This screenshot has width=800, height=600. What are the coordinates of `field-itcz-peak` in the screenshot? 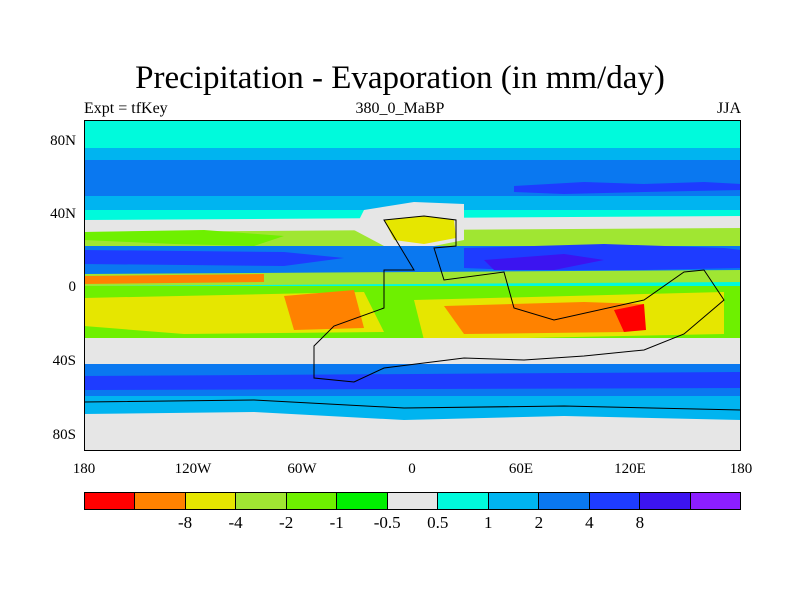 It's located at (544, 262).